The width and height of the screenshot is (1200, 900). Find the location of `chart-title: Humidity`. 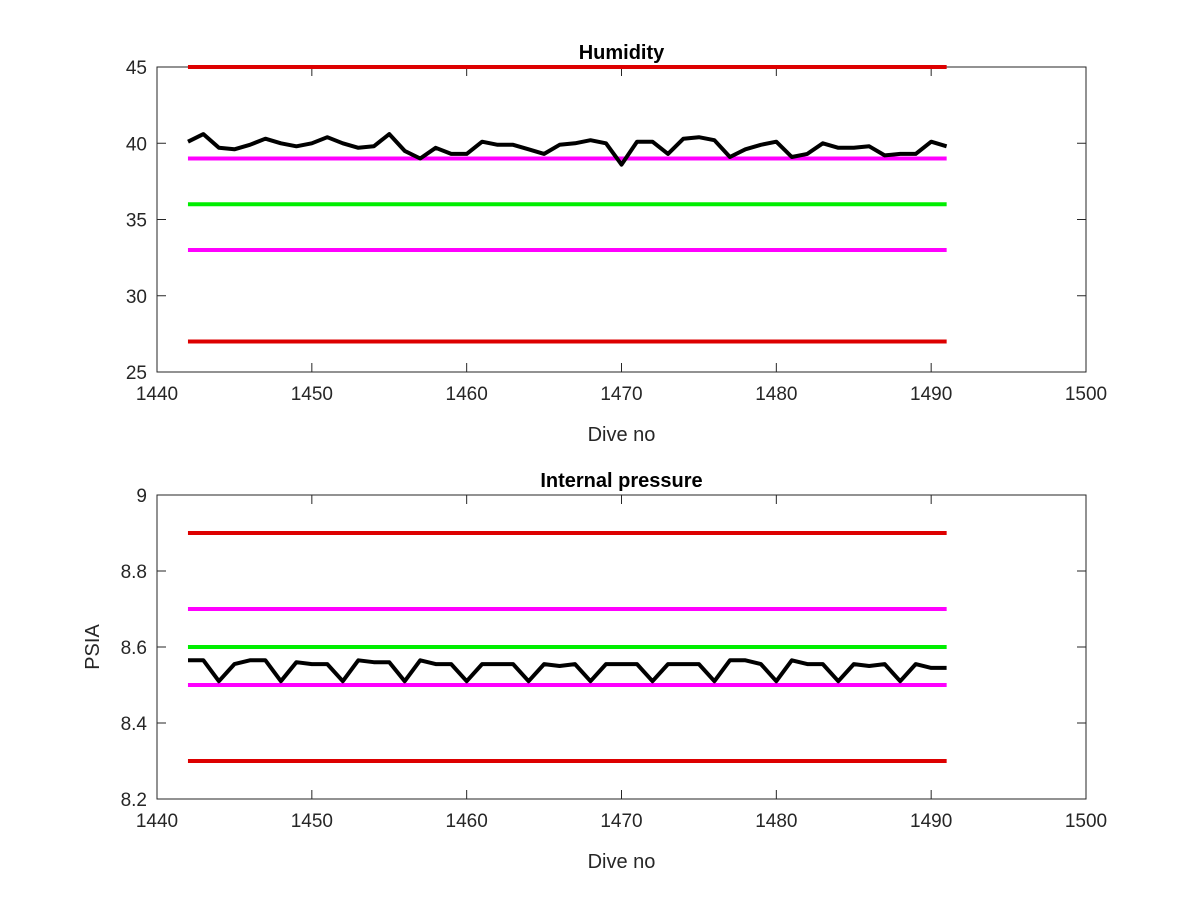

chart-title: Humidity is located at coordinates (622, 53).